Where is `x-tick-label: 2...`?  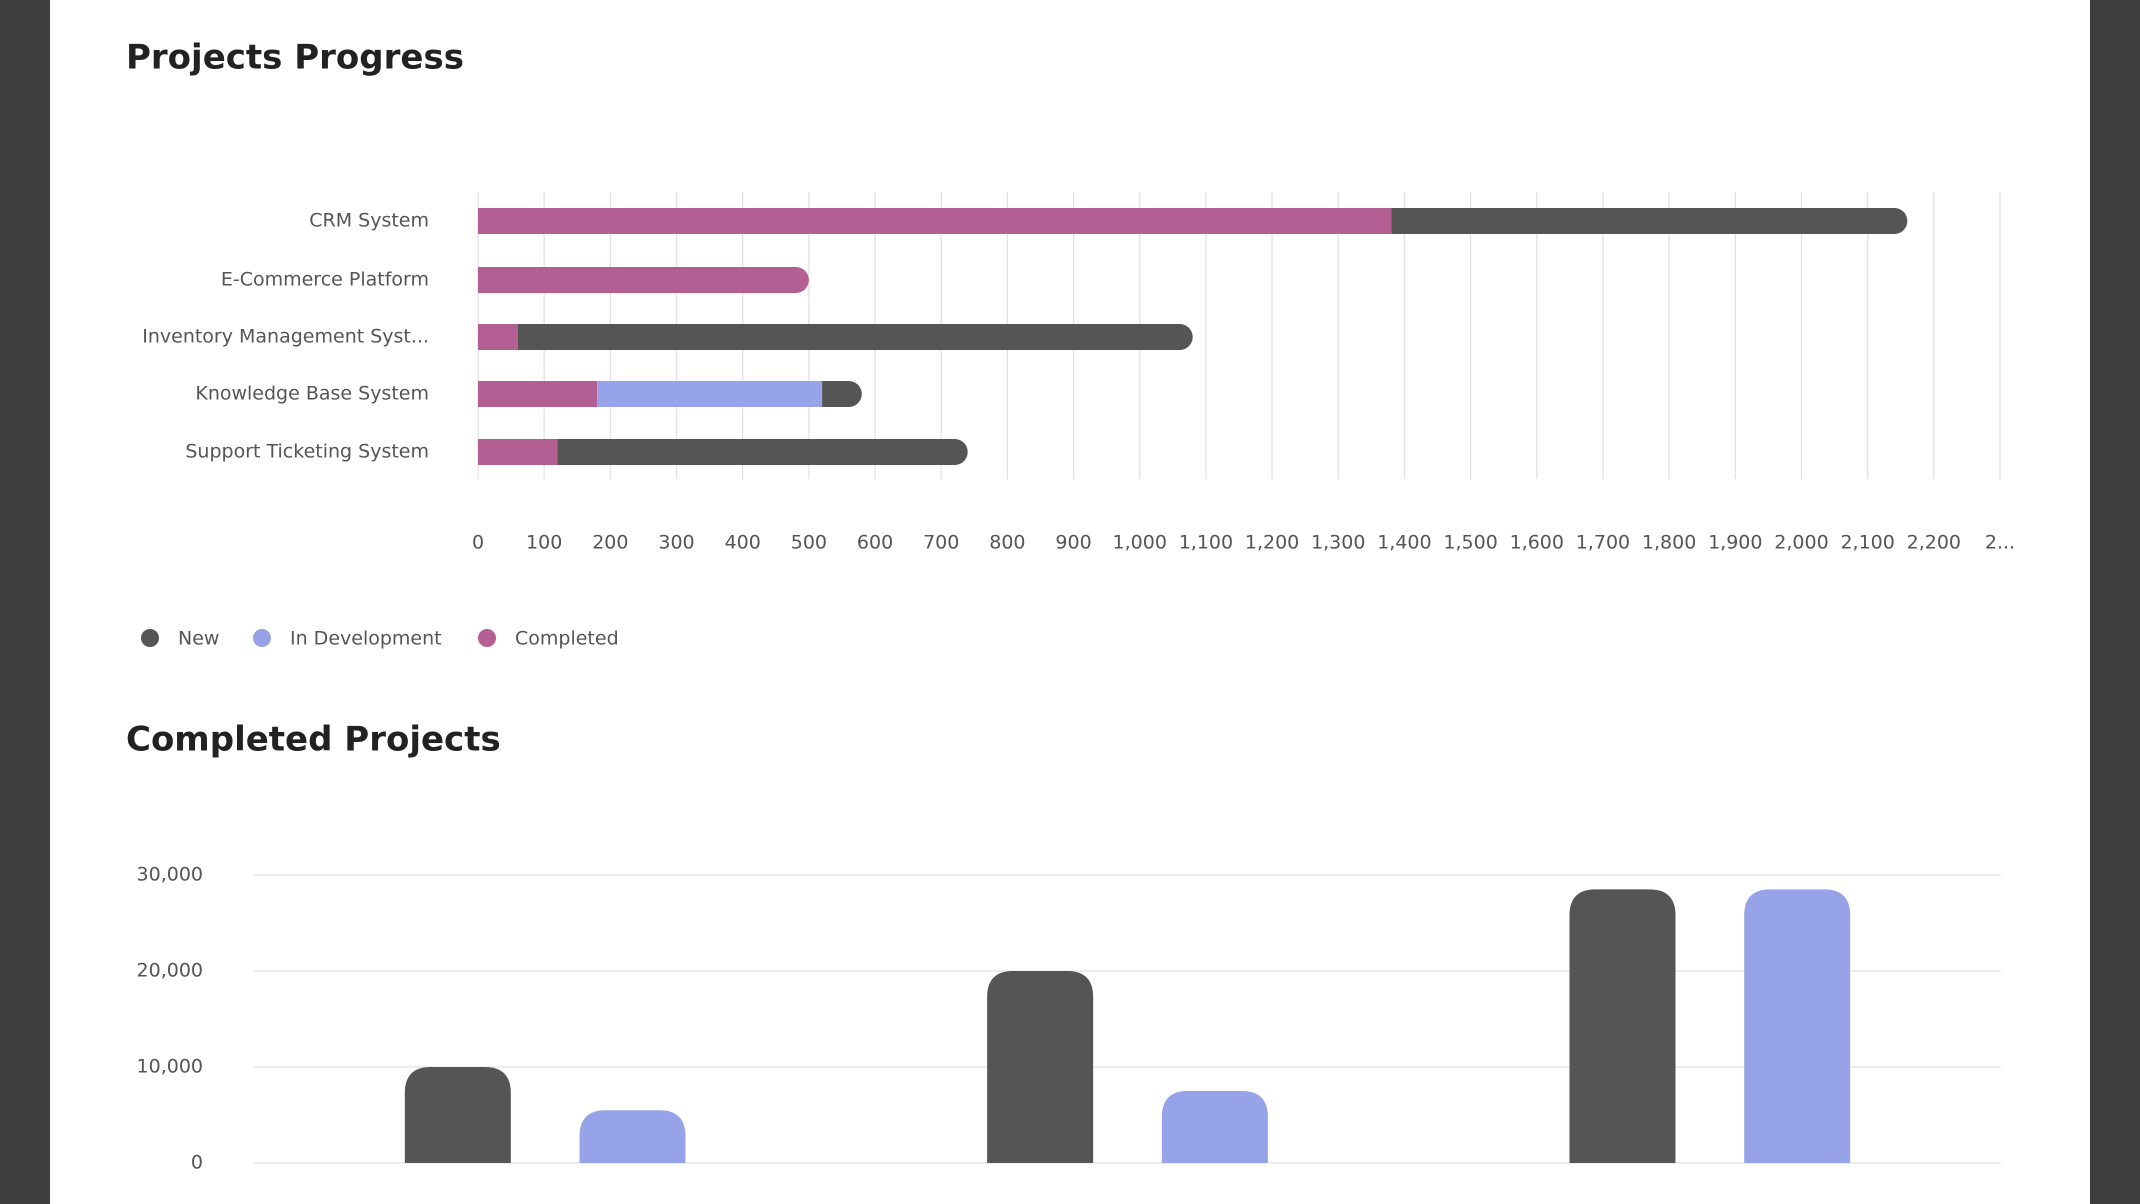 x-tick-label: 2... is located at coordinates (2000, 543).